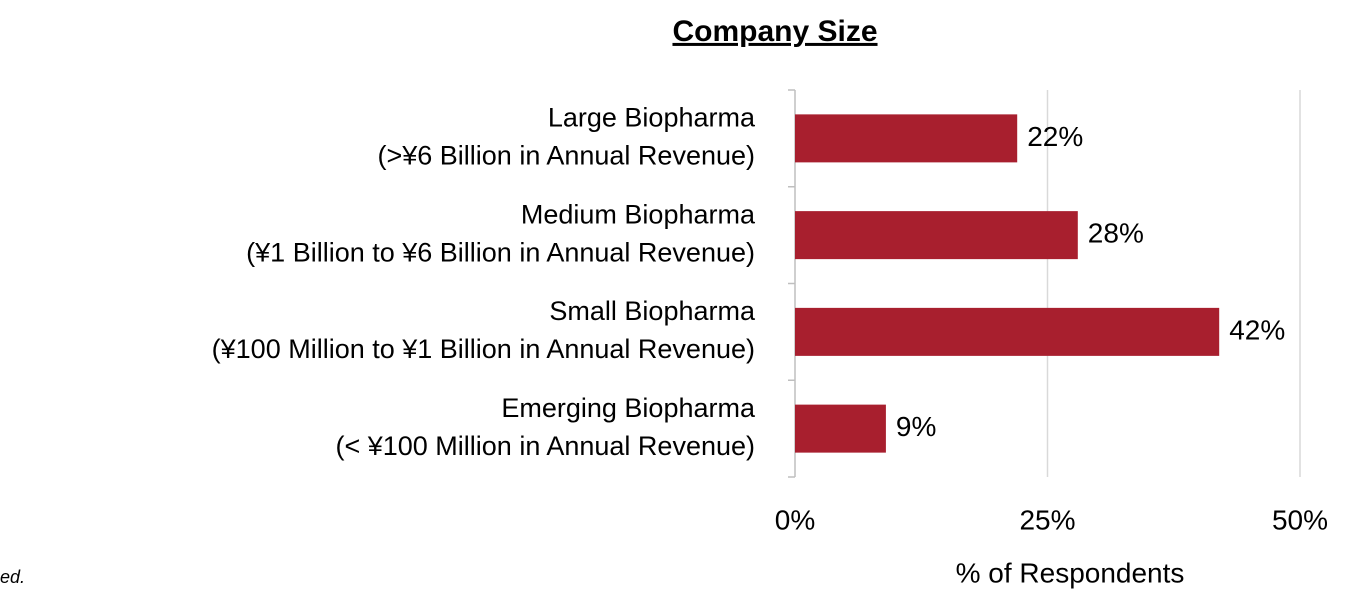  I want to click on y-tick-label: (< ¥100 Million in Annual Revenue), so click(545, 446).